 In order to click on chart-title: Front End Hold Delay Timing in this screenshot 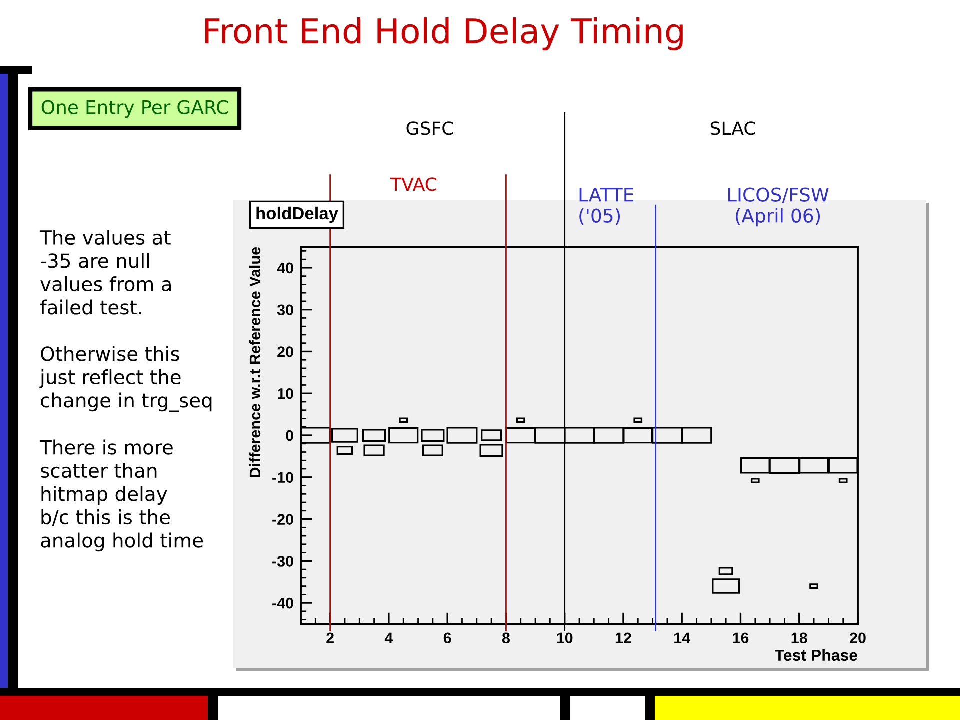, I will do `click(444, 34)`.